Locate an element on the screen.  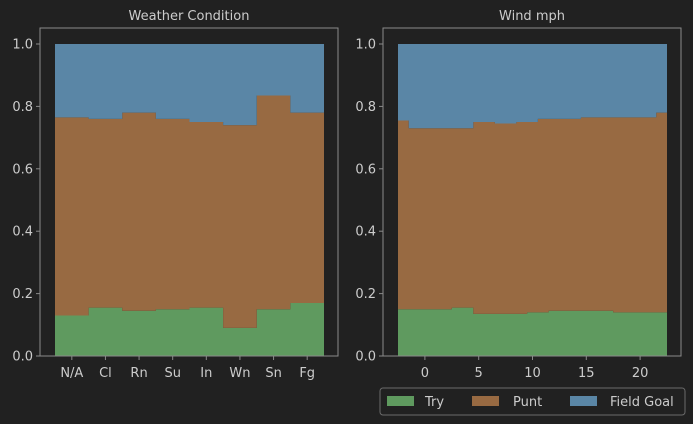
legend-label-punt: Punt is located at coordinates (527, 402).